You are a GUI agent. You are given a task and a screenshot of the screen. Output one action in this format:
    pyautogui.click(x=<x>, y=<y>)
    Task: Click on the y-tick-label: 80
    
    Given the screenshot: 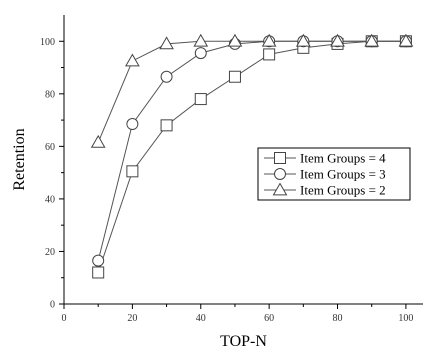 What is the action you would take?
    pyautogui.click(x=50, y=94)
    